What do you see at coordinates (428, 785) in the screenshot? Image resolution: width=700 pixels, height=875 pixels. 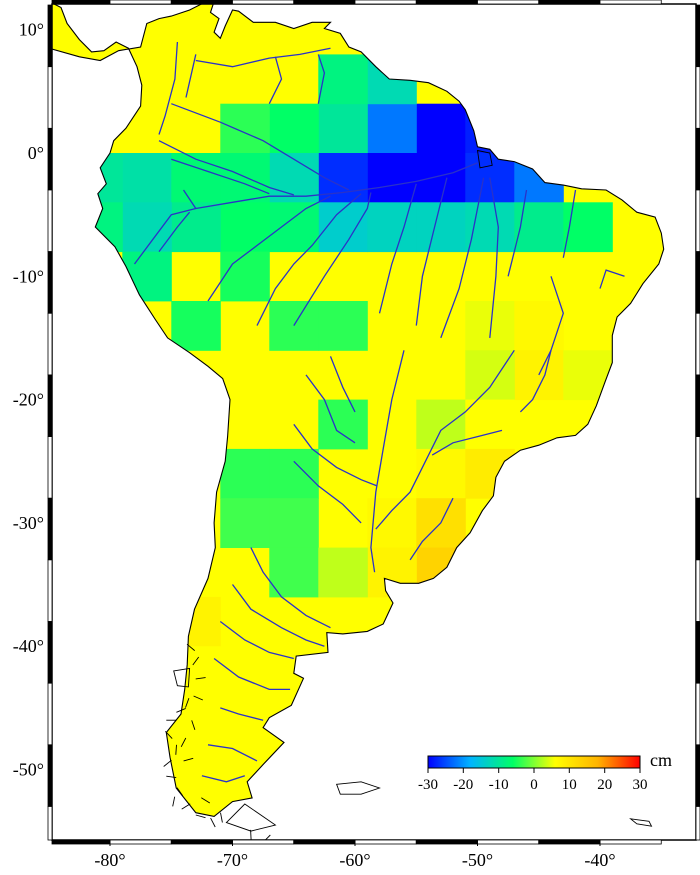 I see `colorbar-tick-label: -30` at bounding box center [428, 785].